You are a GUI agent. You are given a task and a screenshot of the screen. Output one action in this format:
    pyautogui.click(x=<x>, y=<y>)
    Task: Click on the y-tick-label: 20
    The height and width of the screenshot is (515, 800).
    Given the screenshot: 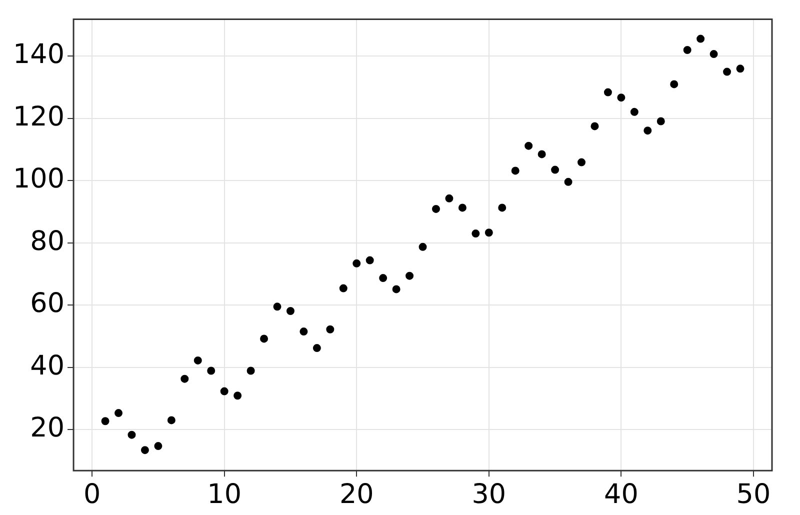 What is the action you would take?
    pyautogui.click(x=47, y=428)
    